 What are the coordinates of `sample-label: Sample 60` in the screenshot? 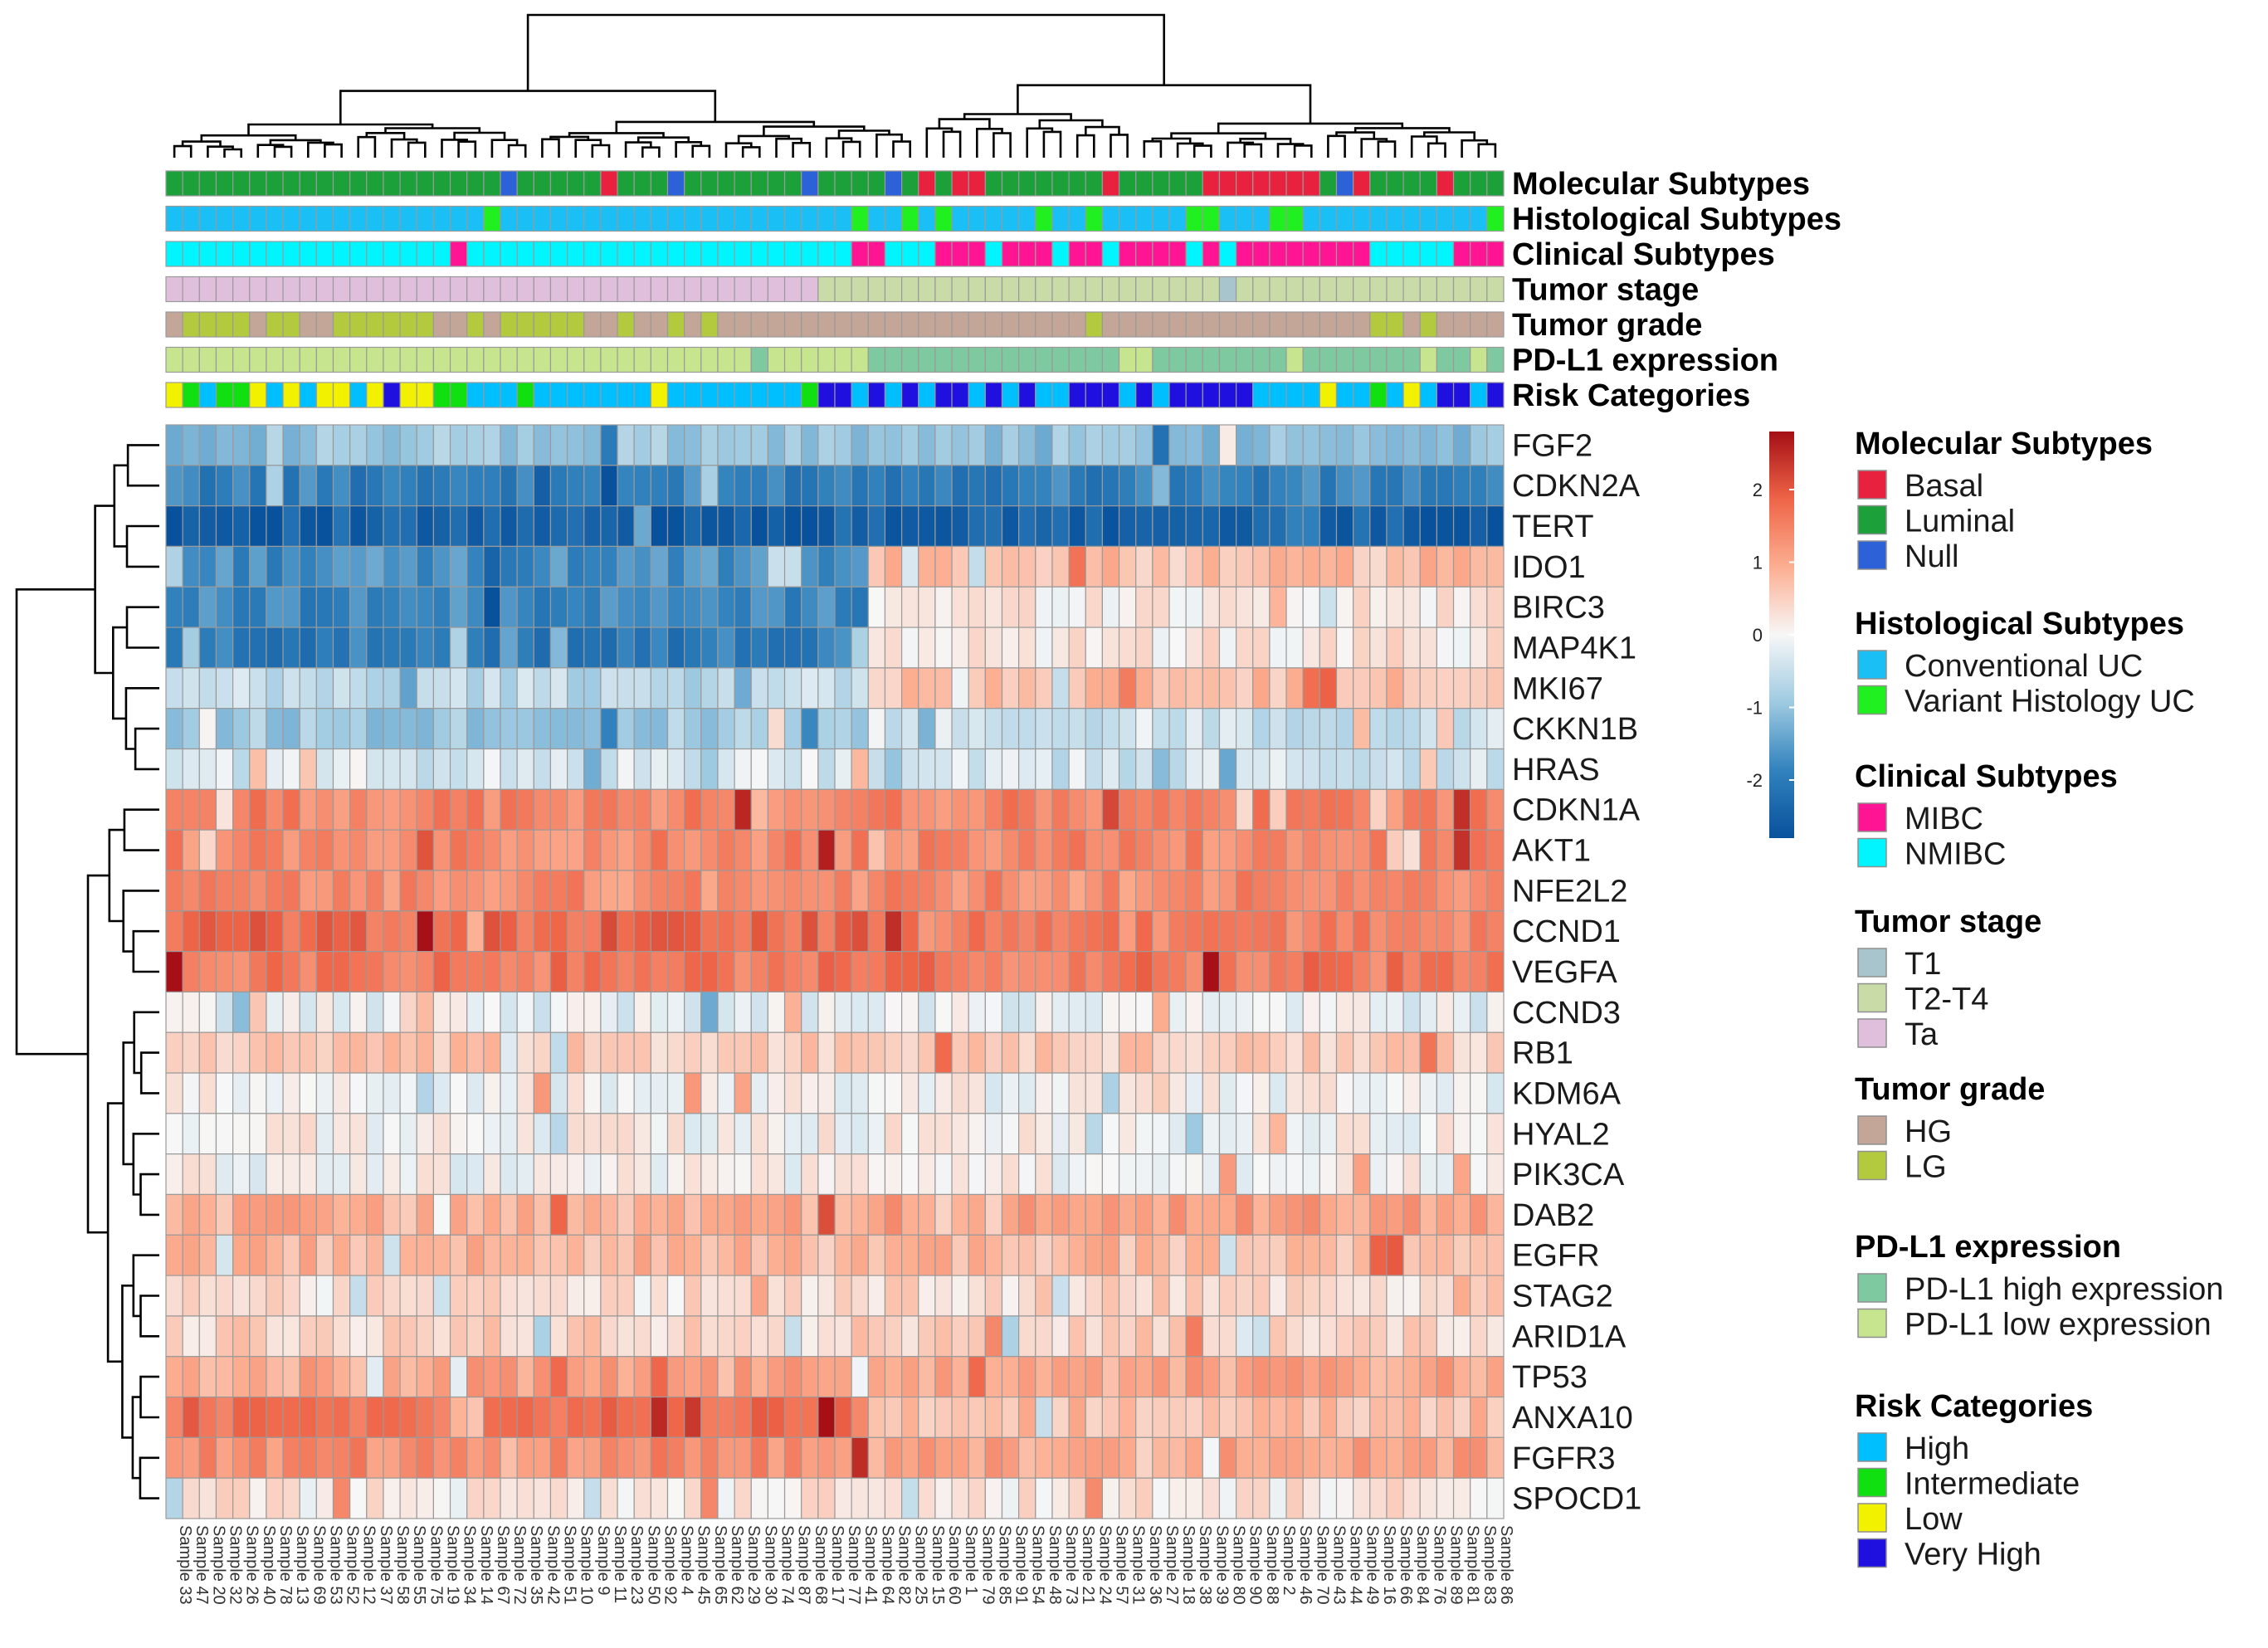 It's located at (954, 1565).